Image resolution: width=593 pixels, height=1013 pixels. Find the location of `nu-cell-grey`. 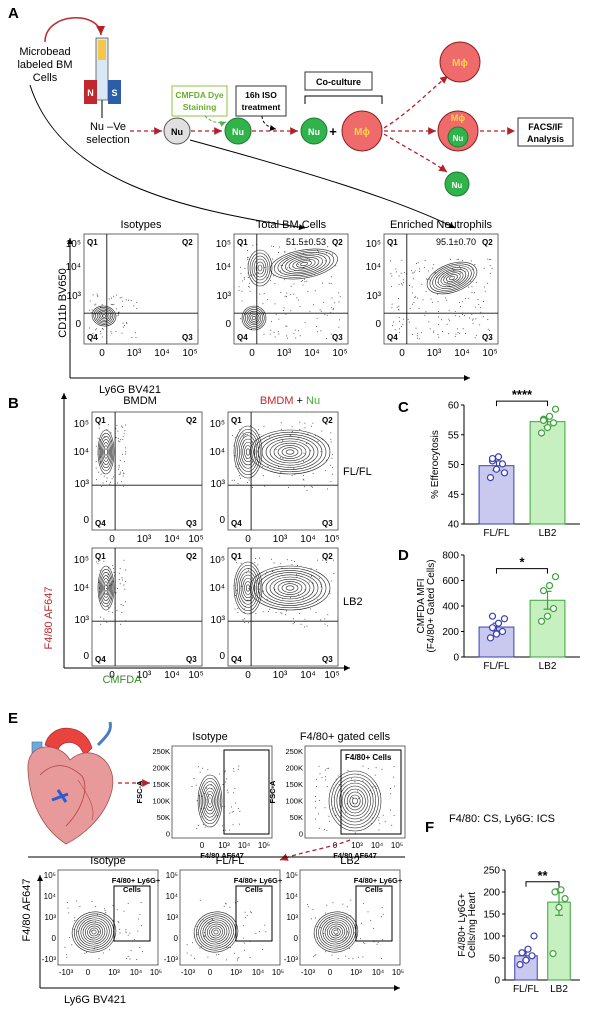

nu-cell-grey is located at coordinates (177, 131).